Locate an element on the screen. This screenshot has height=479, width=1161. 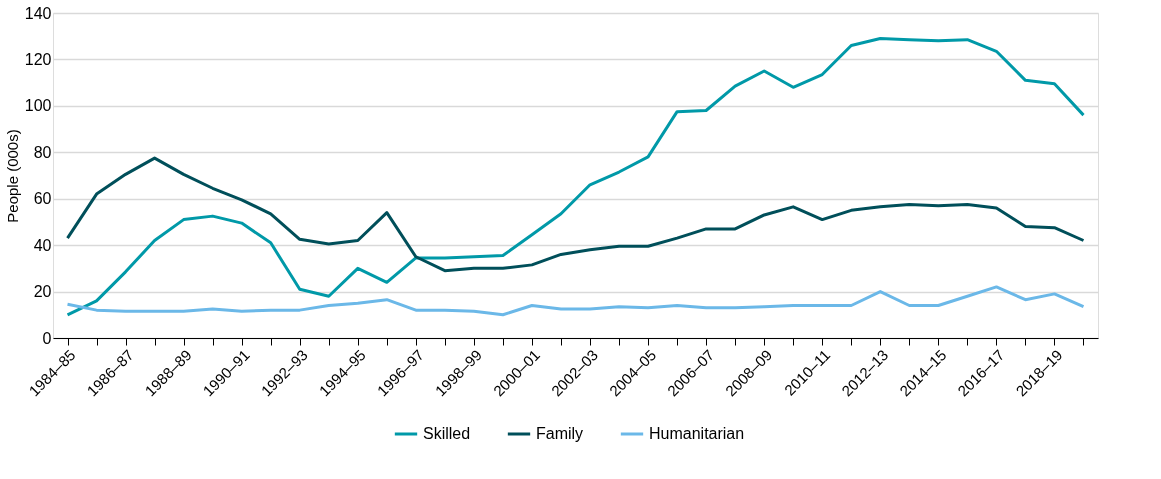
y-tick-label: 20 is located at coordinates (42, 292).